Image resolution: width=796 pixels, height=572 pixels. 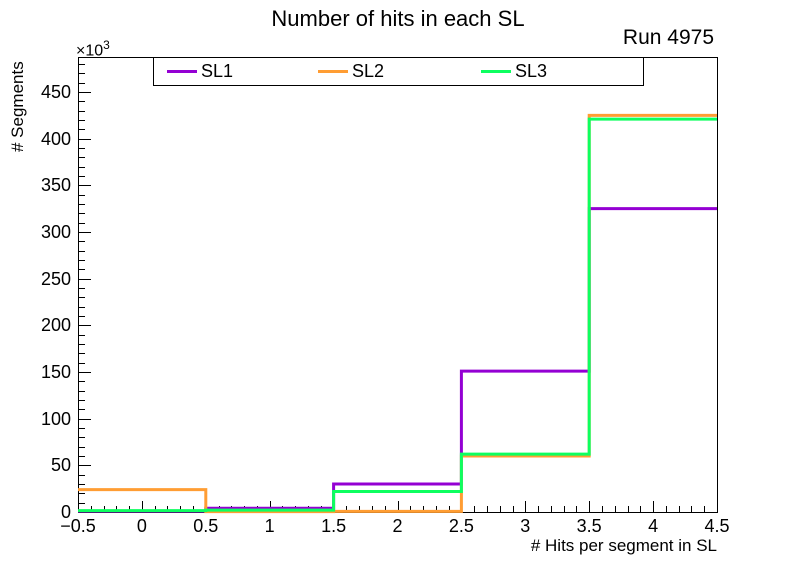 I want to click on x-tick-label: 3.5, so click(x=589, y=526).